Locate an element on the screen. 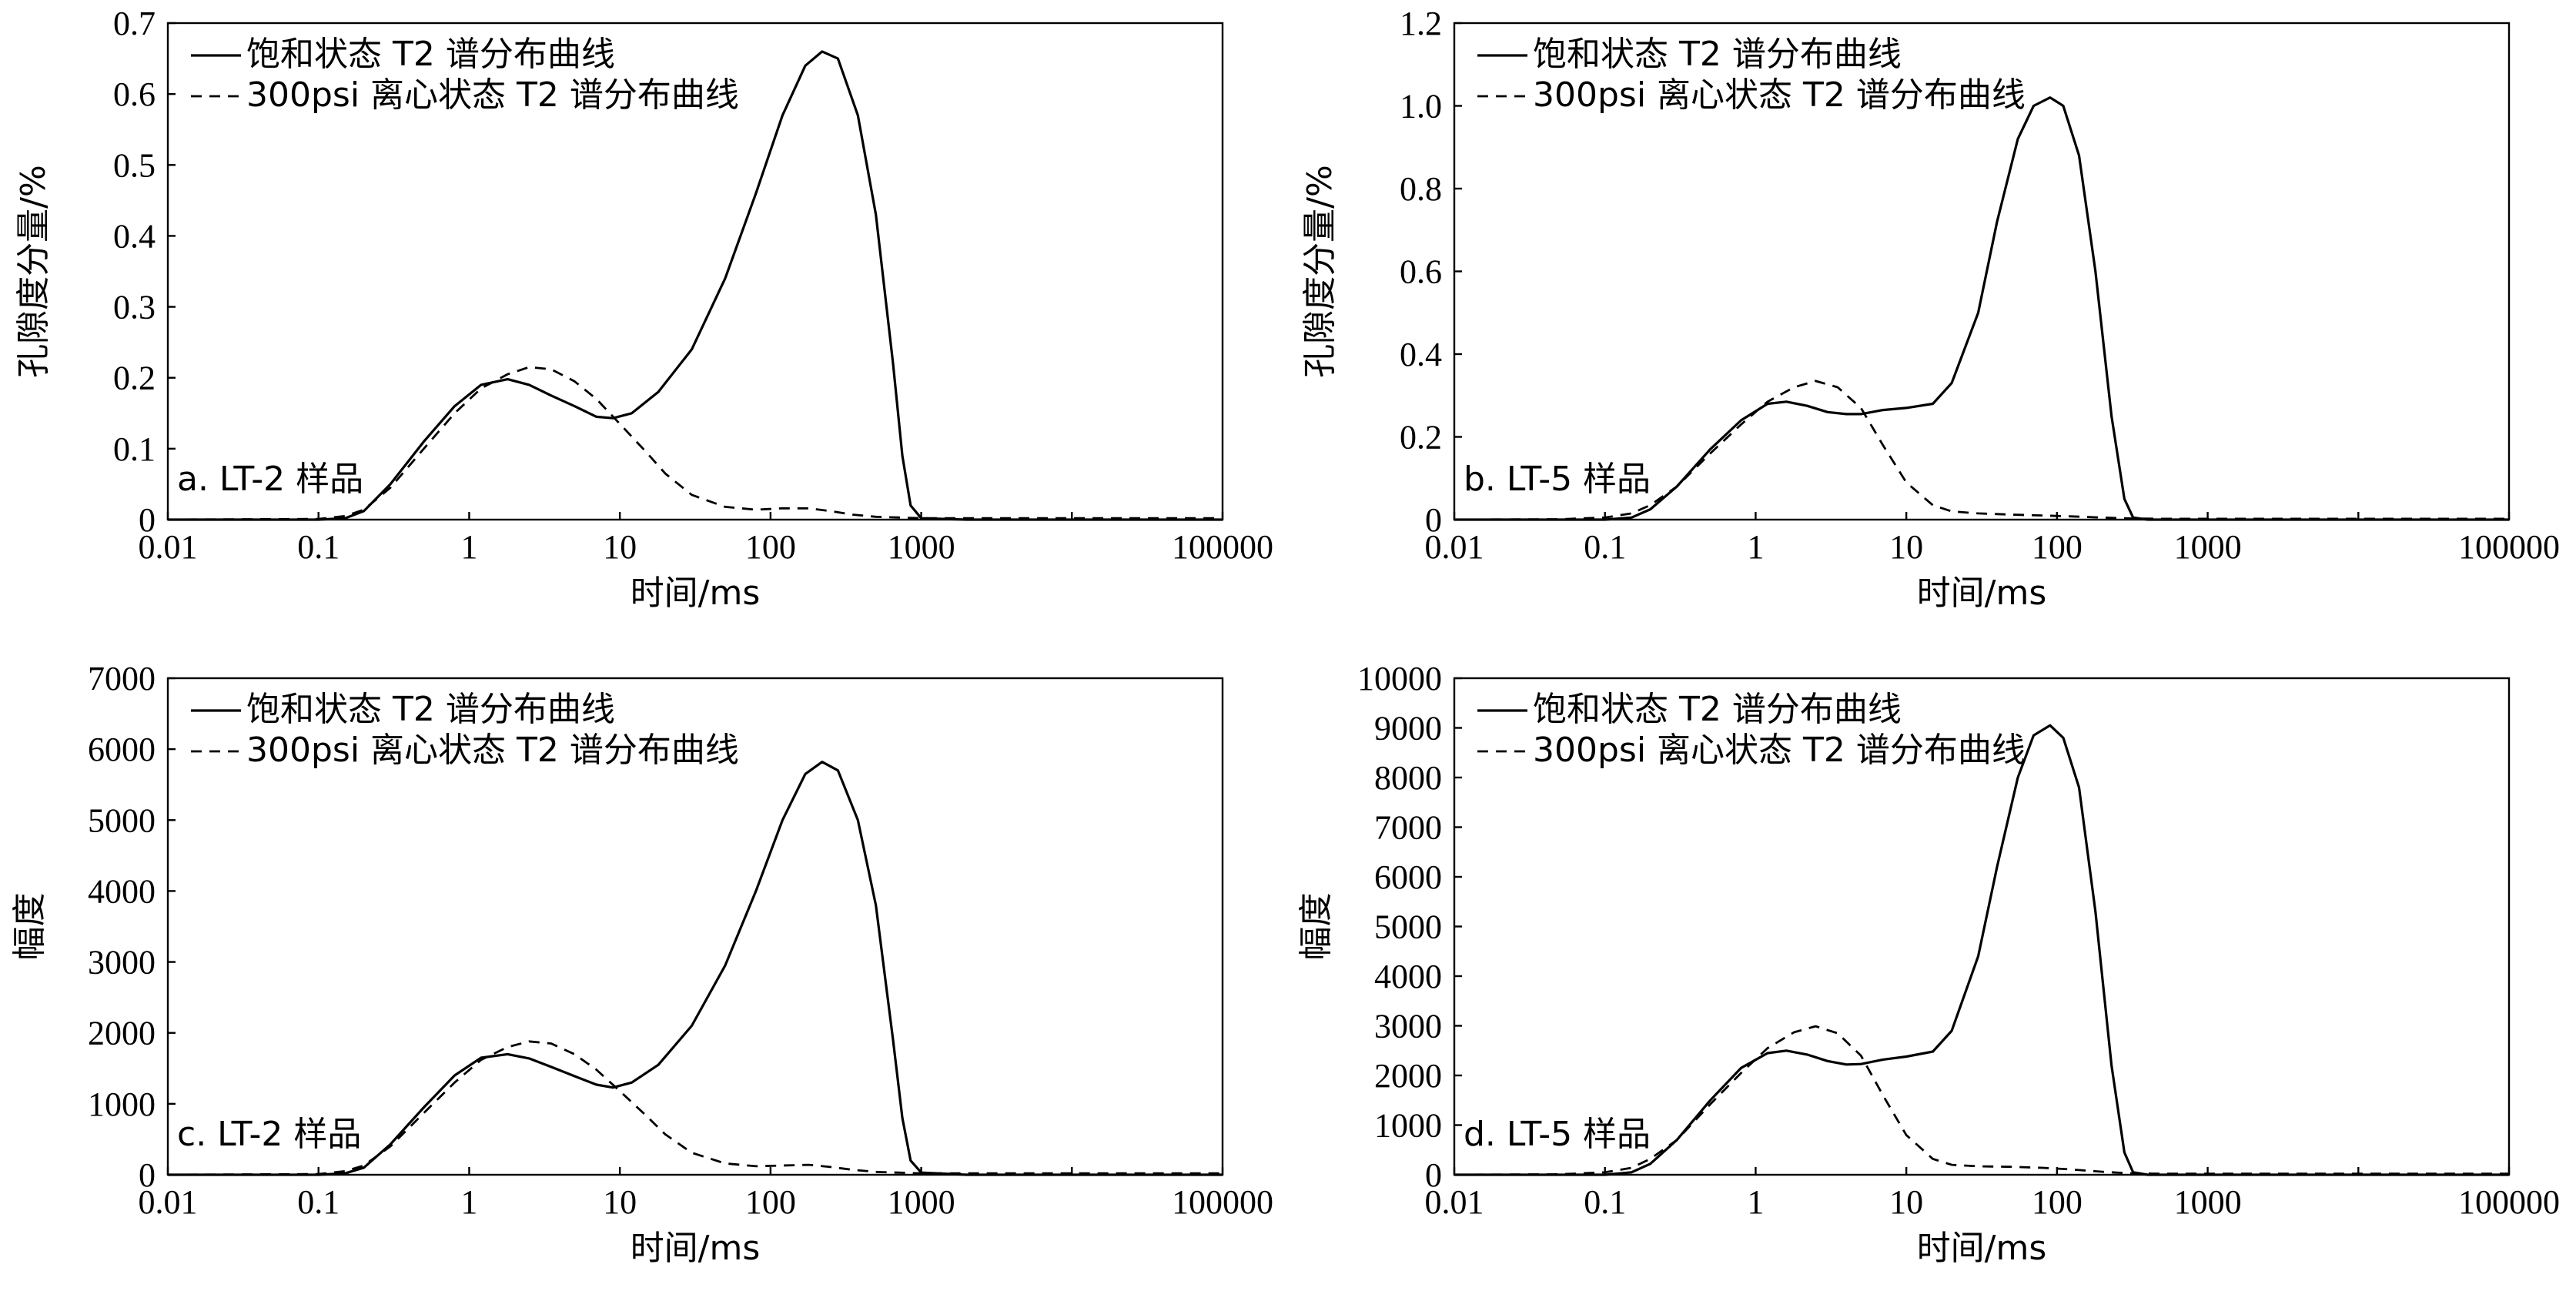 This screenshot has width=2576, height=1291. y-tick-label: 0.3 is located at coordinates (134, 307).